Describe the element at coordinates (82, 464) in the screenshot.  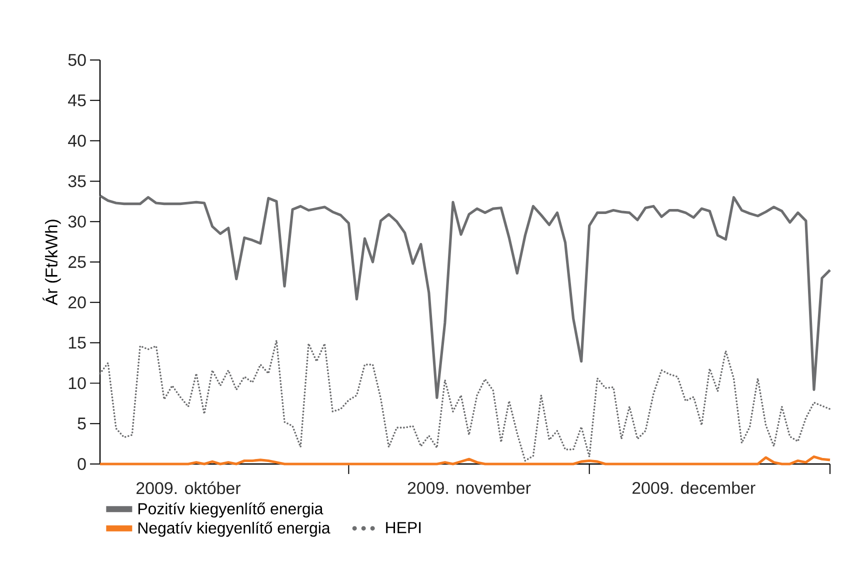
I see `y-tick-label: 0` at that location.